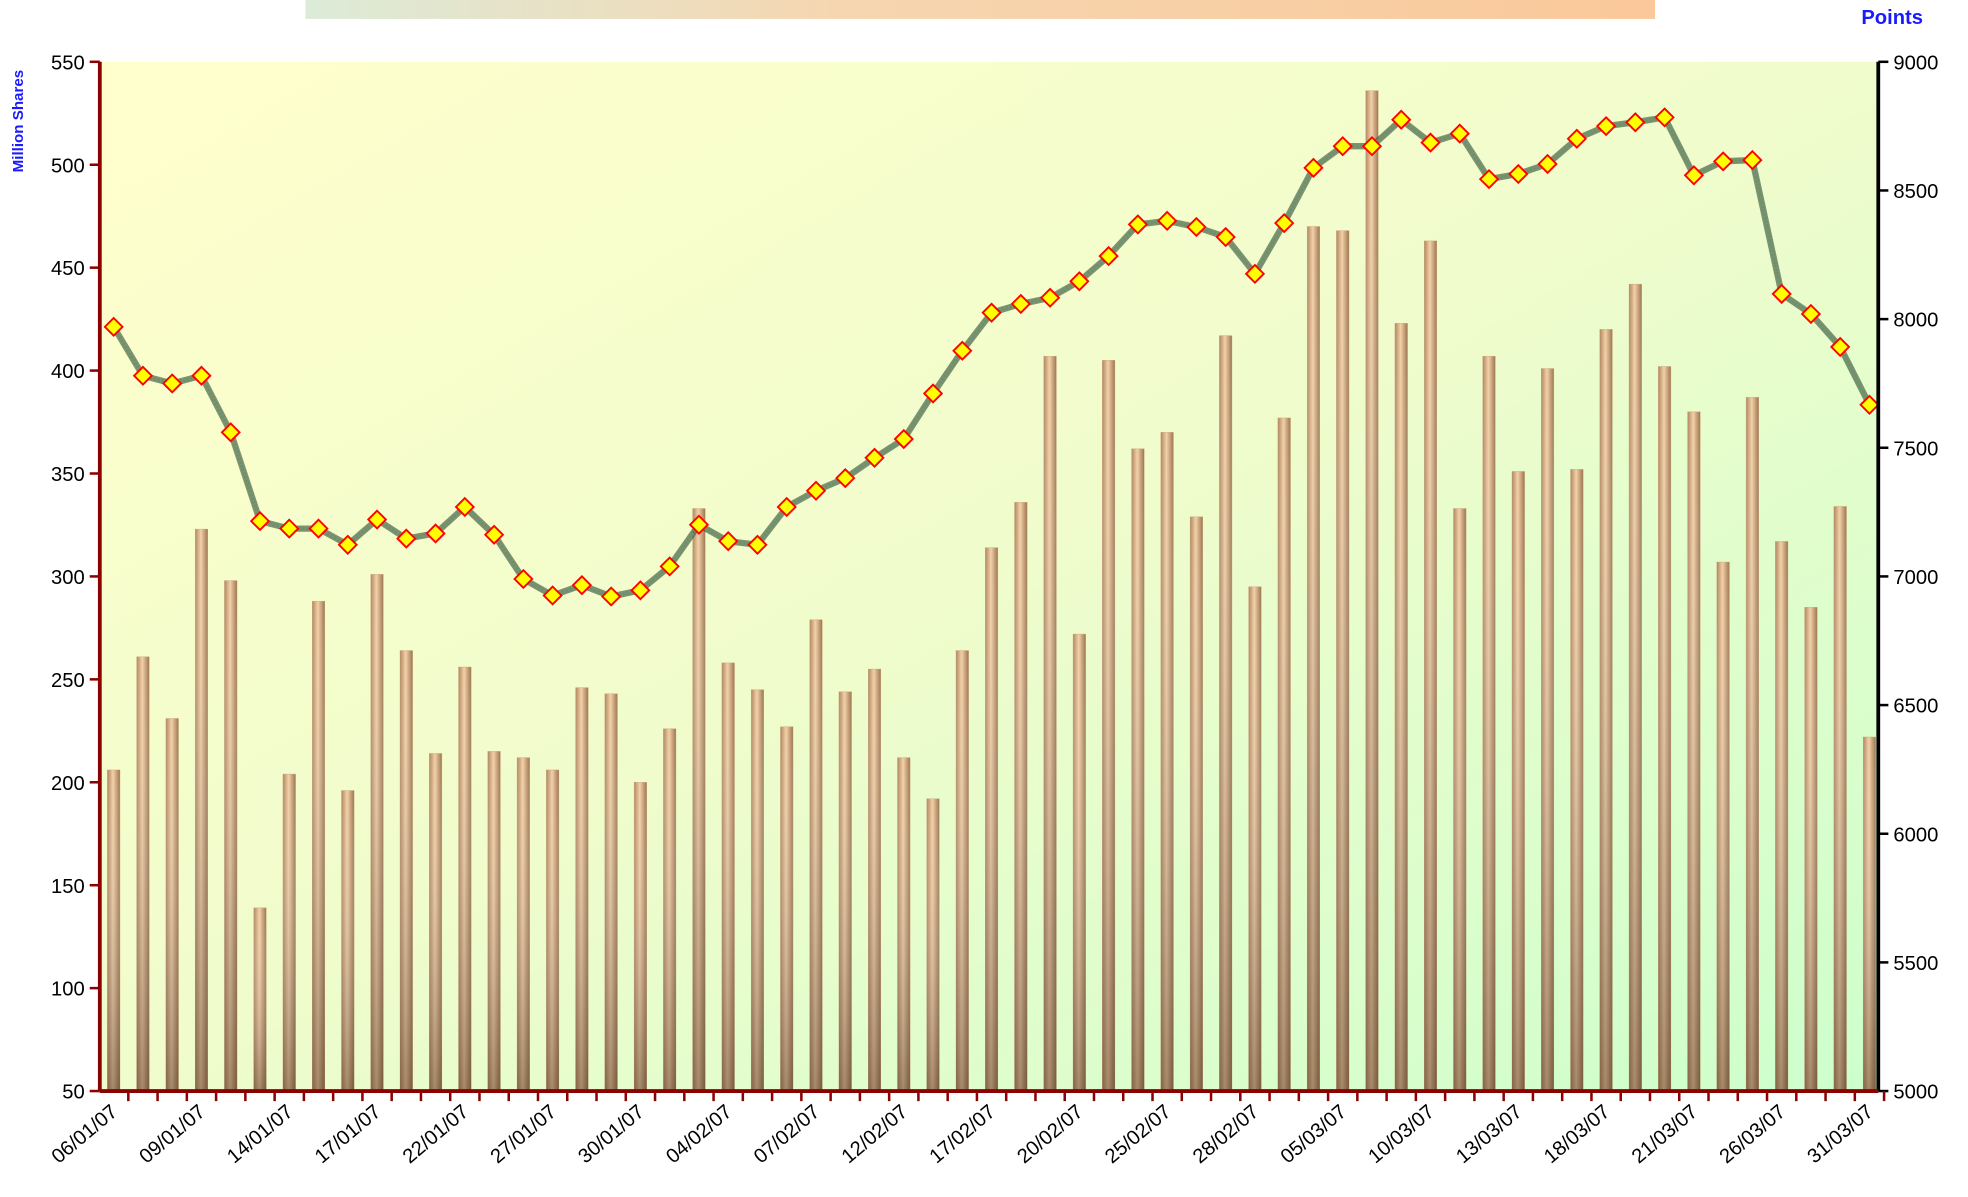 The image size is (1968, 1197). What do you see at coordinates (68, 681) in the screenshot?
I see `y-tick-label: 250` at bounding box center [68, 681].